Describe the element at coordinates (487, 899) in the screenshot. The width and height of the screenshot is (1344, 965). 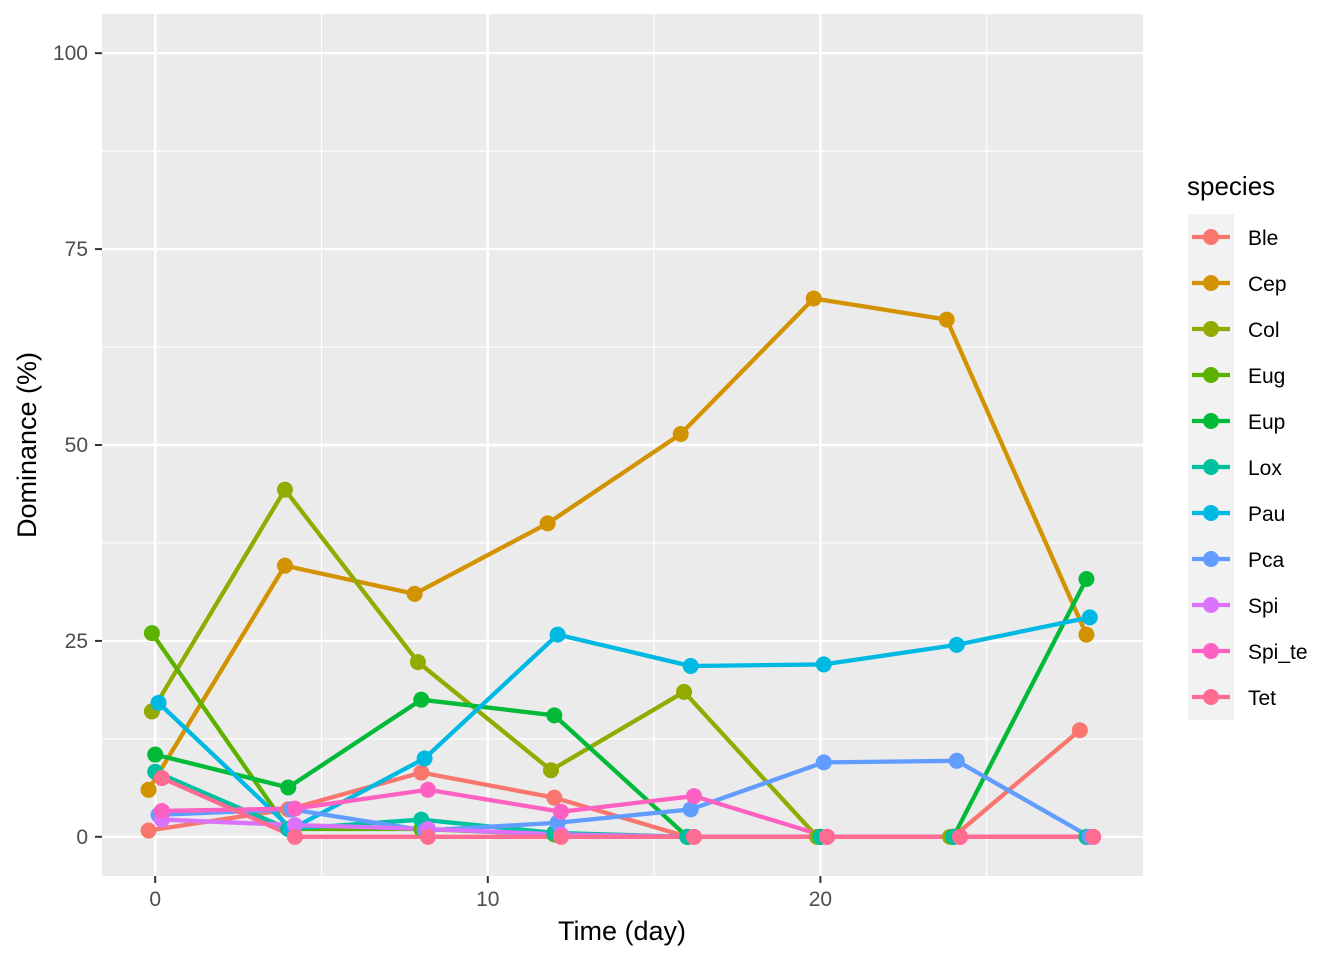
I see `x-tick-label: 10` at that location.